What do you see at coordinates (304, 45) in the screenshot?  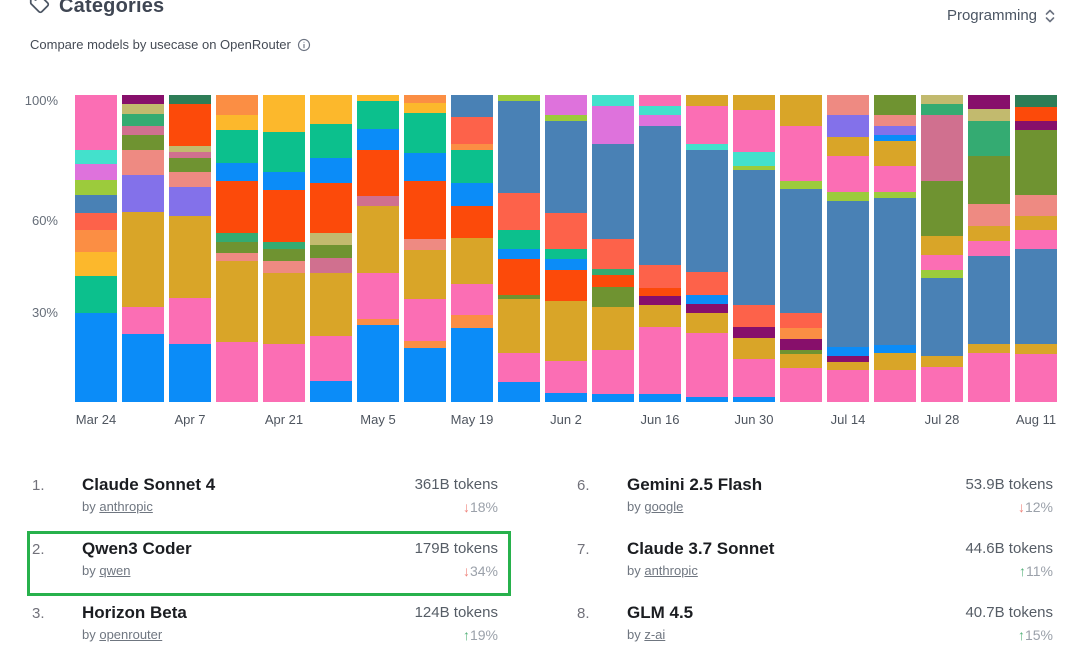 I see `info-icon` at bounding box center [304, 45].